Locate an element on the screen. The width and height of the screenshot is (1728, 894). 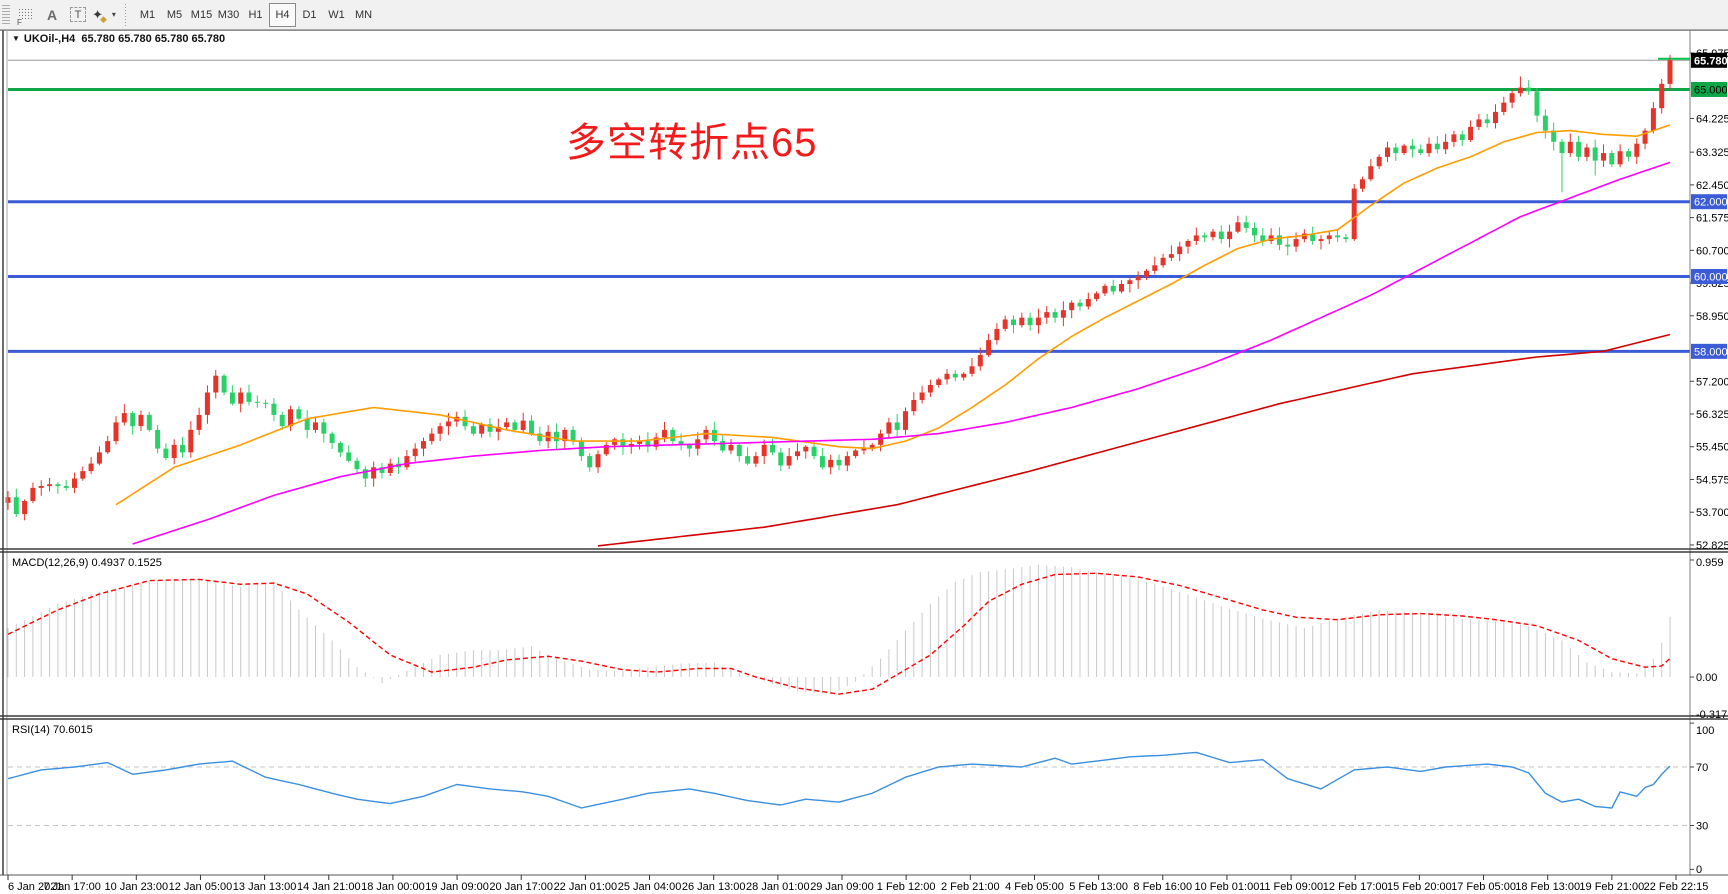
arrow-style-icon: ✦◆ is located at coordinates (99, 15).